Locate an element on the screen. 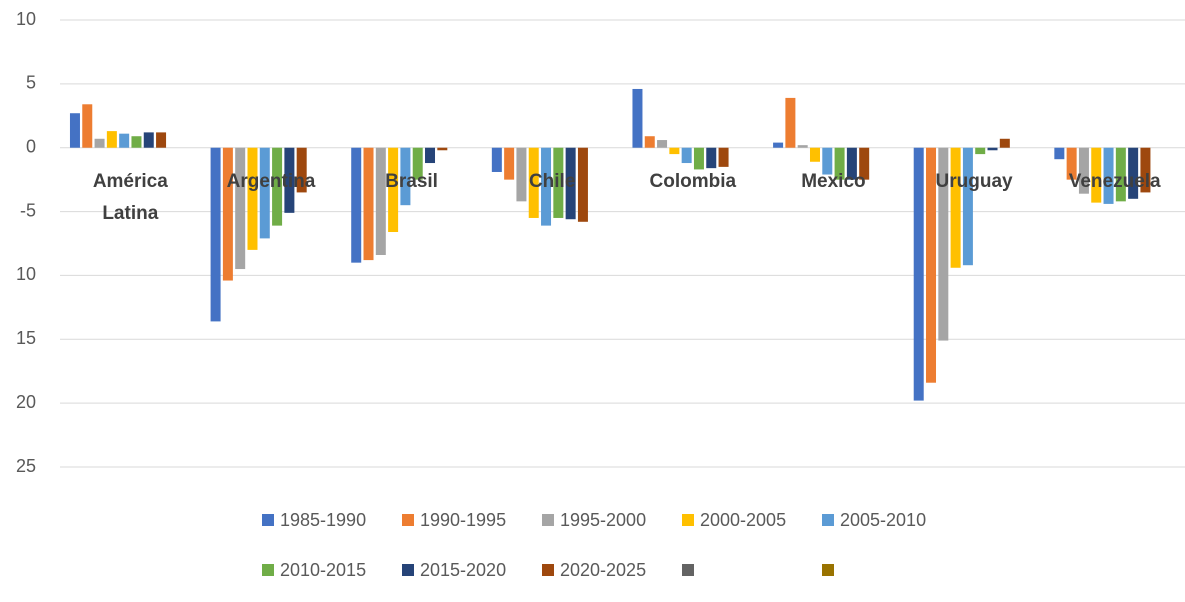  y-tick-label: 5 is located at coordinates (31, 83).